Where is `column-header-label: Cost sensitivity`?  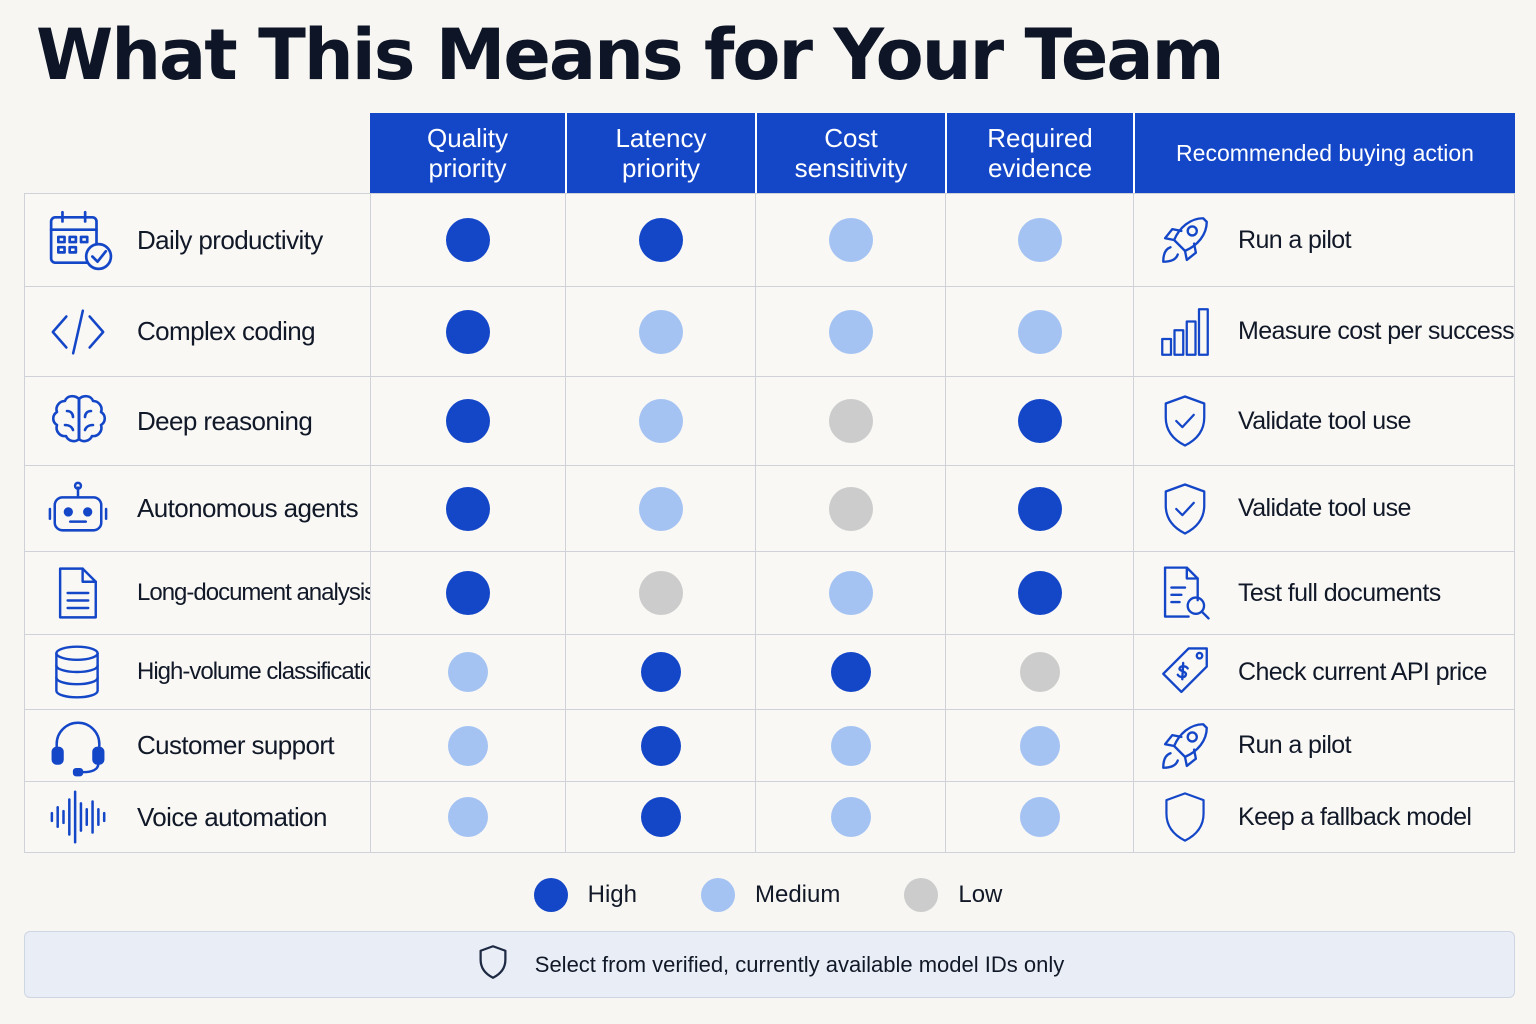 column-header-label: Cost sensitivity is located at coordinates (851, 153).